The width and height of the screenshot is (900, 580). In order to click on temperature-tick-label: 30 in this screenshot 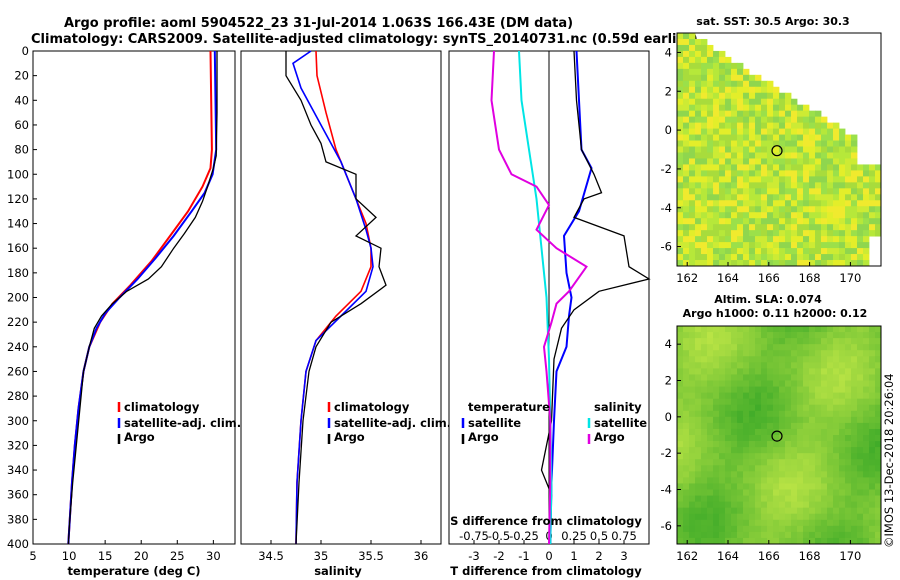, I will do `click(213, 556)`.